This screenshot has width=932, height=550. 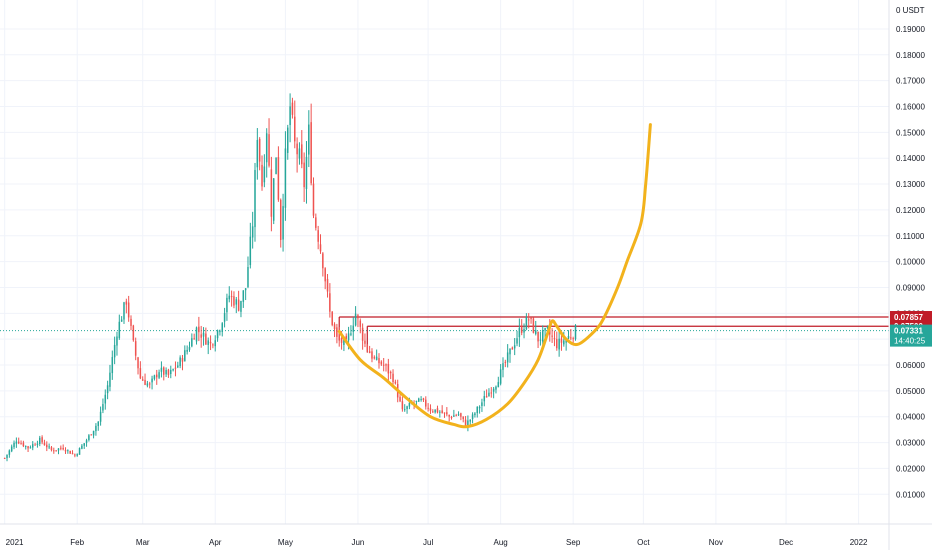 What do you see at coordinates (643, 542) in the screenshot?
I see `time-tick-label: Oct` at bounding box center [643, 542].